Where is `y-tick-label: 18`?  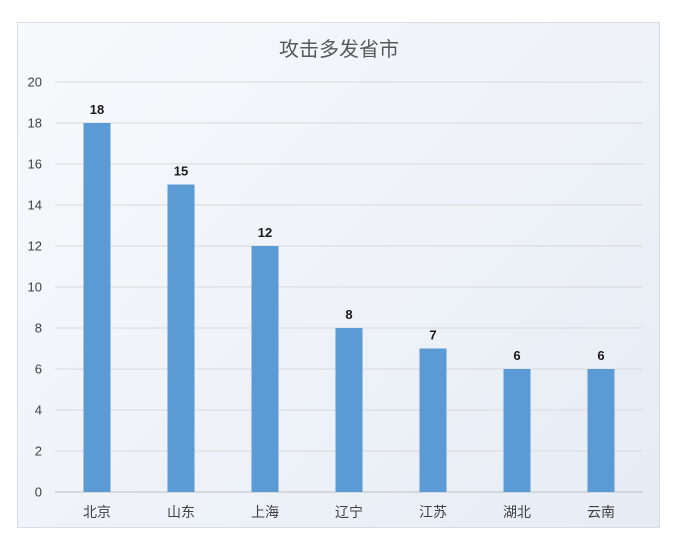 y-tick-label: 18 is located at coordinates (35, 123).